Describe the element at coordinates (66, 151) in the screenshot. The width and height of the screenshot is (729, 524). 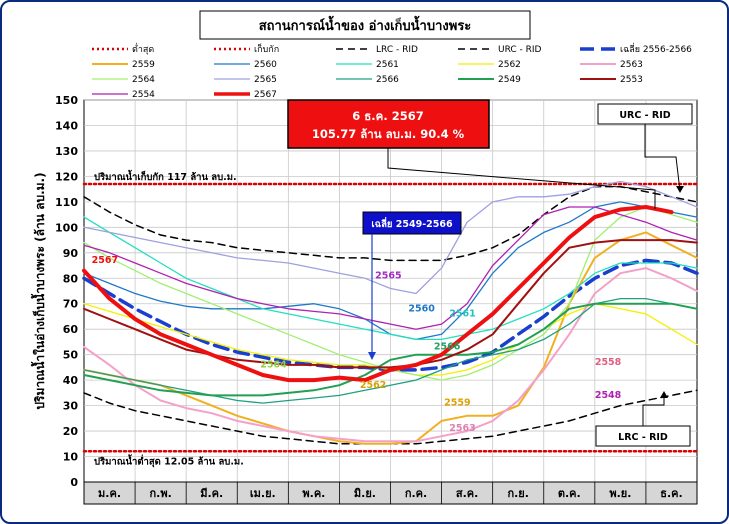
I see `y-tick-label: 130` at that location.